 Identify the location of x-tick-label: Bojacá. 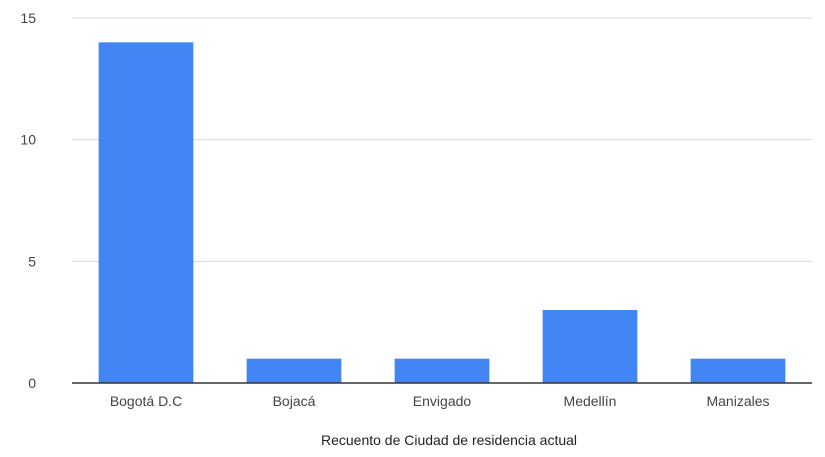
(294, 401).